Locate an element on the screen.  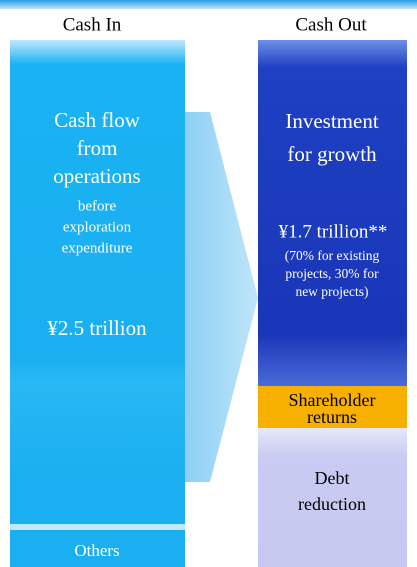
cash-in-header: Cash In is located at coordinates (92, 24).